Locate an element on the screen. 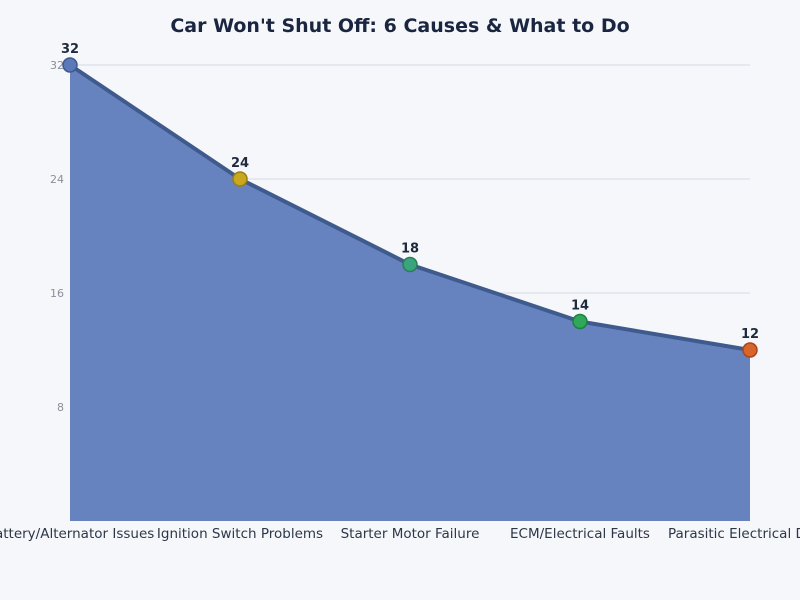  x-tick-label: Parasitic Electrical Drain is located at coordinates (733, 534).